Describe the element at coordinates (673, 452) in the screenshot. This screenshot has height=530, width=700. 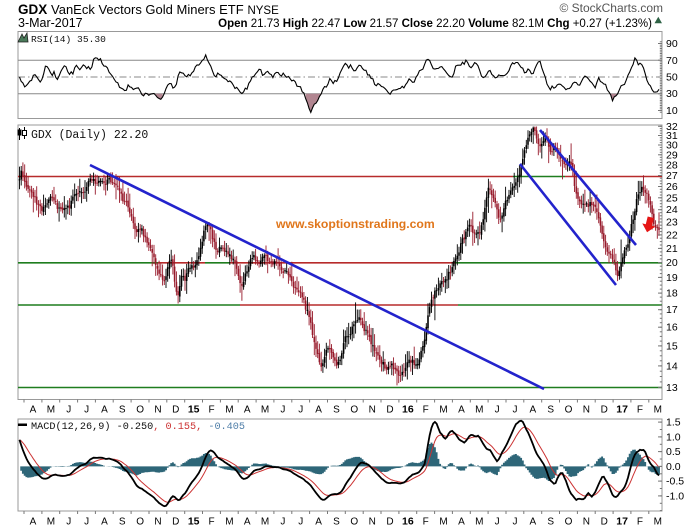
I see `svg-text: 0.5` at that location.